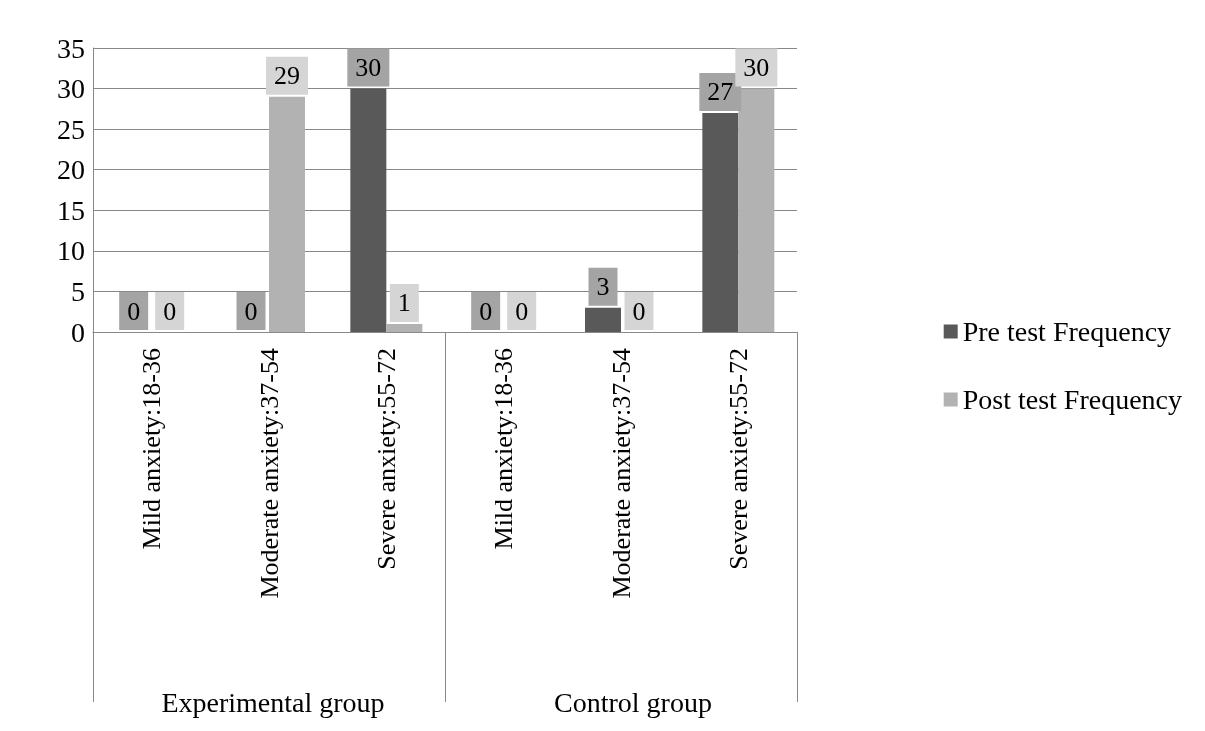  Describe the element at coordinates (273, 702) in the screenshot. I see `text: Experimental group` at that location.